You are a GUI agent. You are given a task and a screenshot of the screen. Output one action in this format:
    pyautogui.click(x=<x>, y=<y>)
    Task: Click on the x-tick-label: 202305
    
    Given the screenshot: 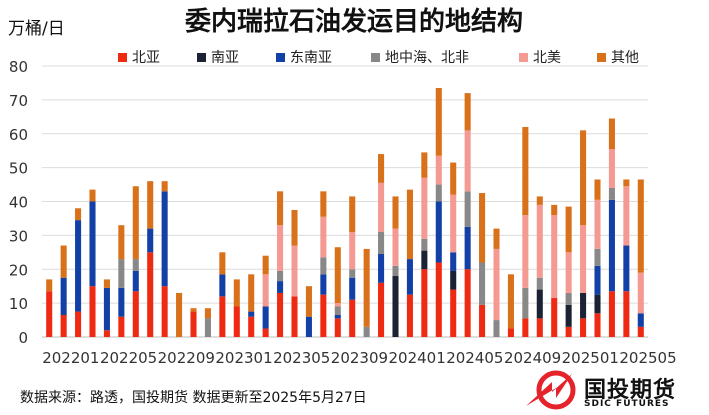 What is the action you would take?
    pyautogui.click(x=301, y=358)
    